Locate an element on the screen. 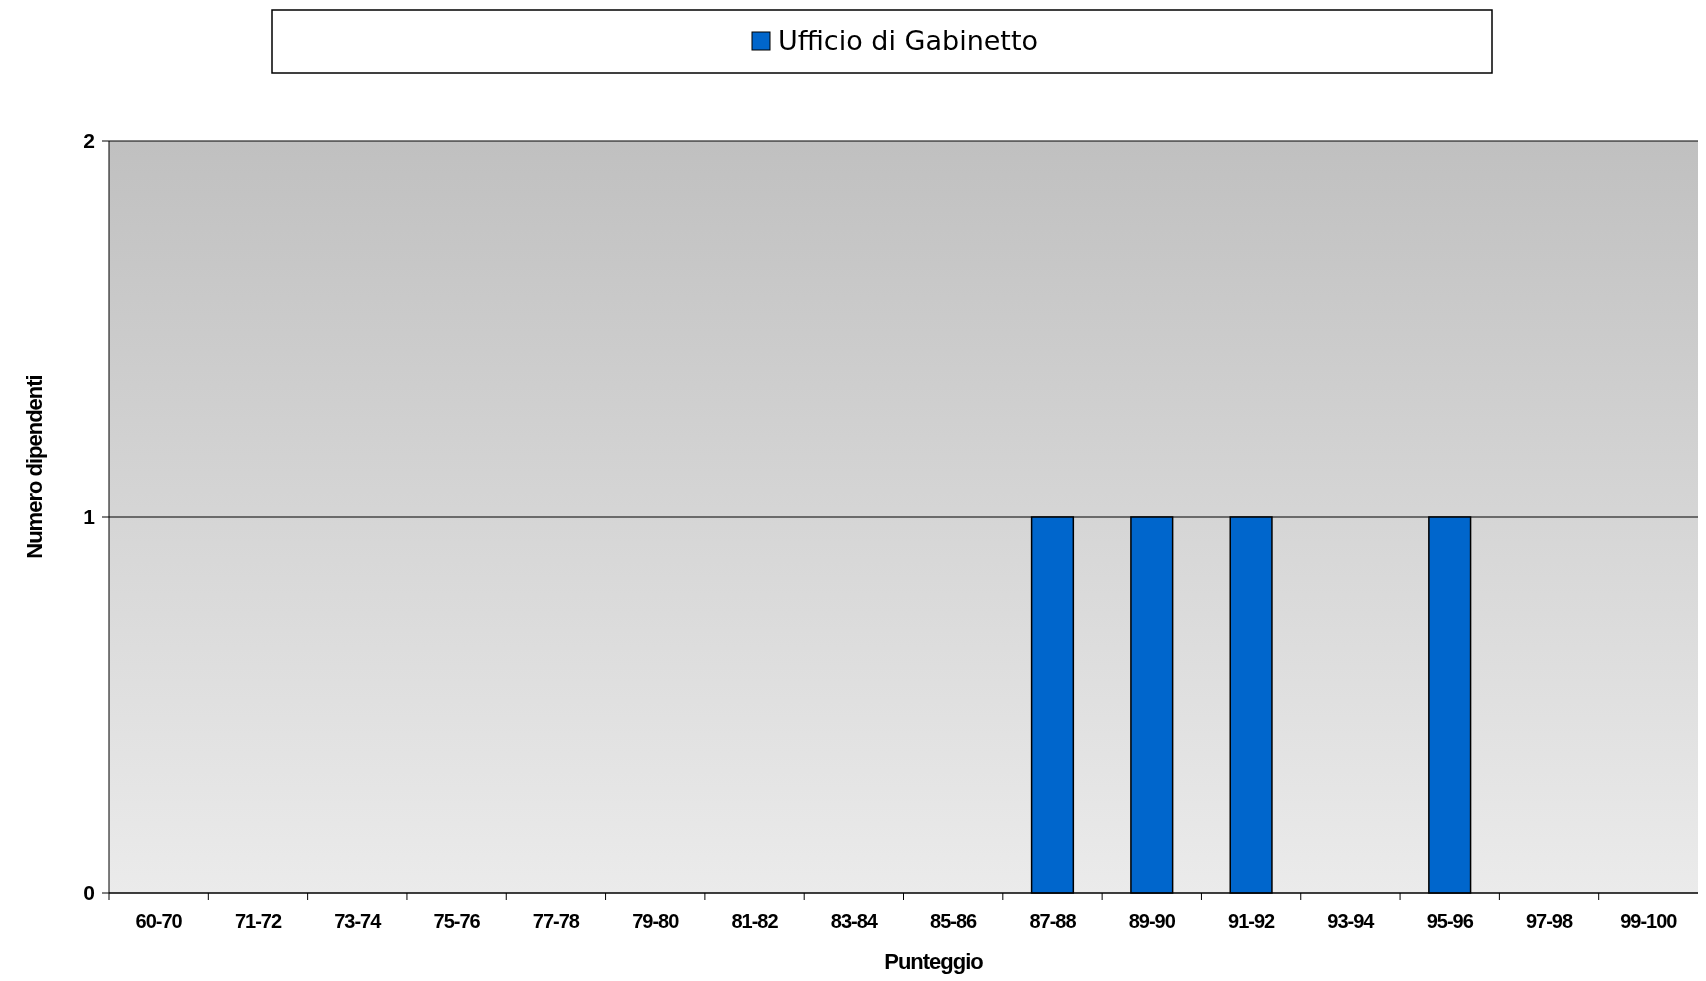  y-tick-label: 2 is located at coordinates (89, 141).